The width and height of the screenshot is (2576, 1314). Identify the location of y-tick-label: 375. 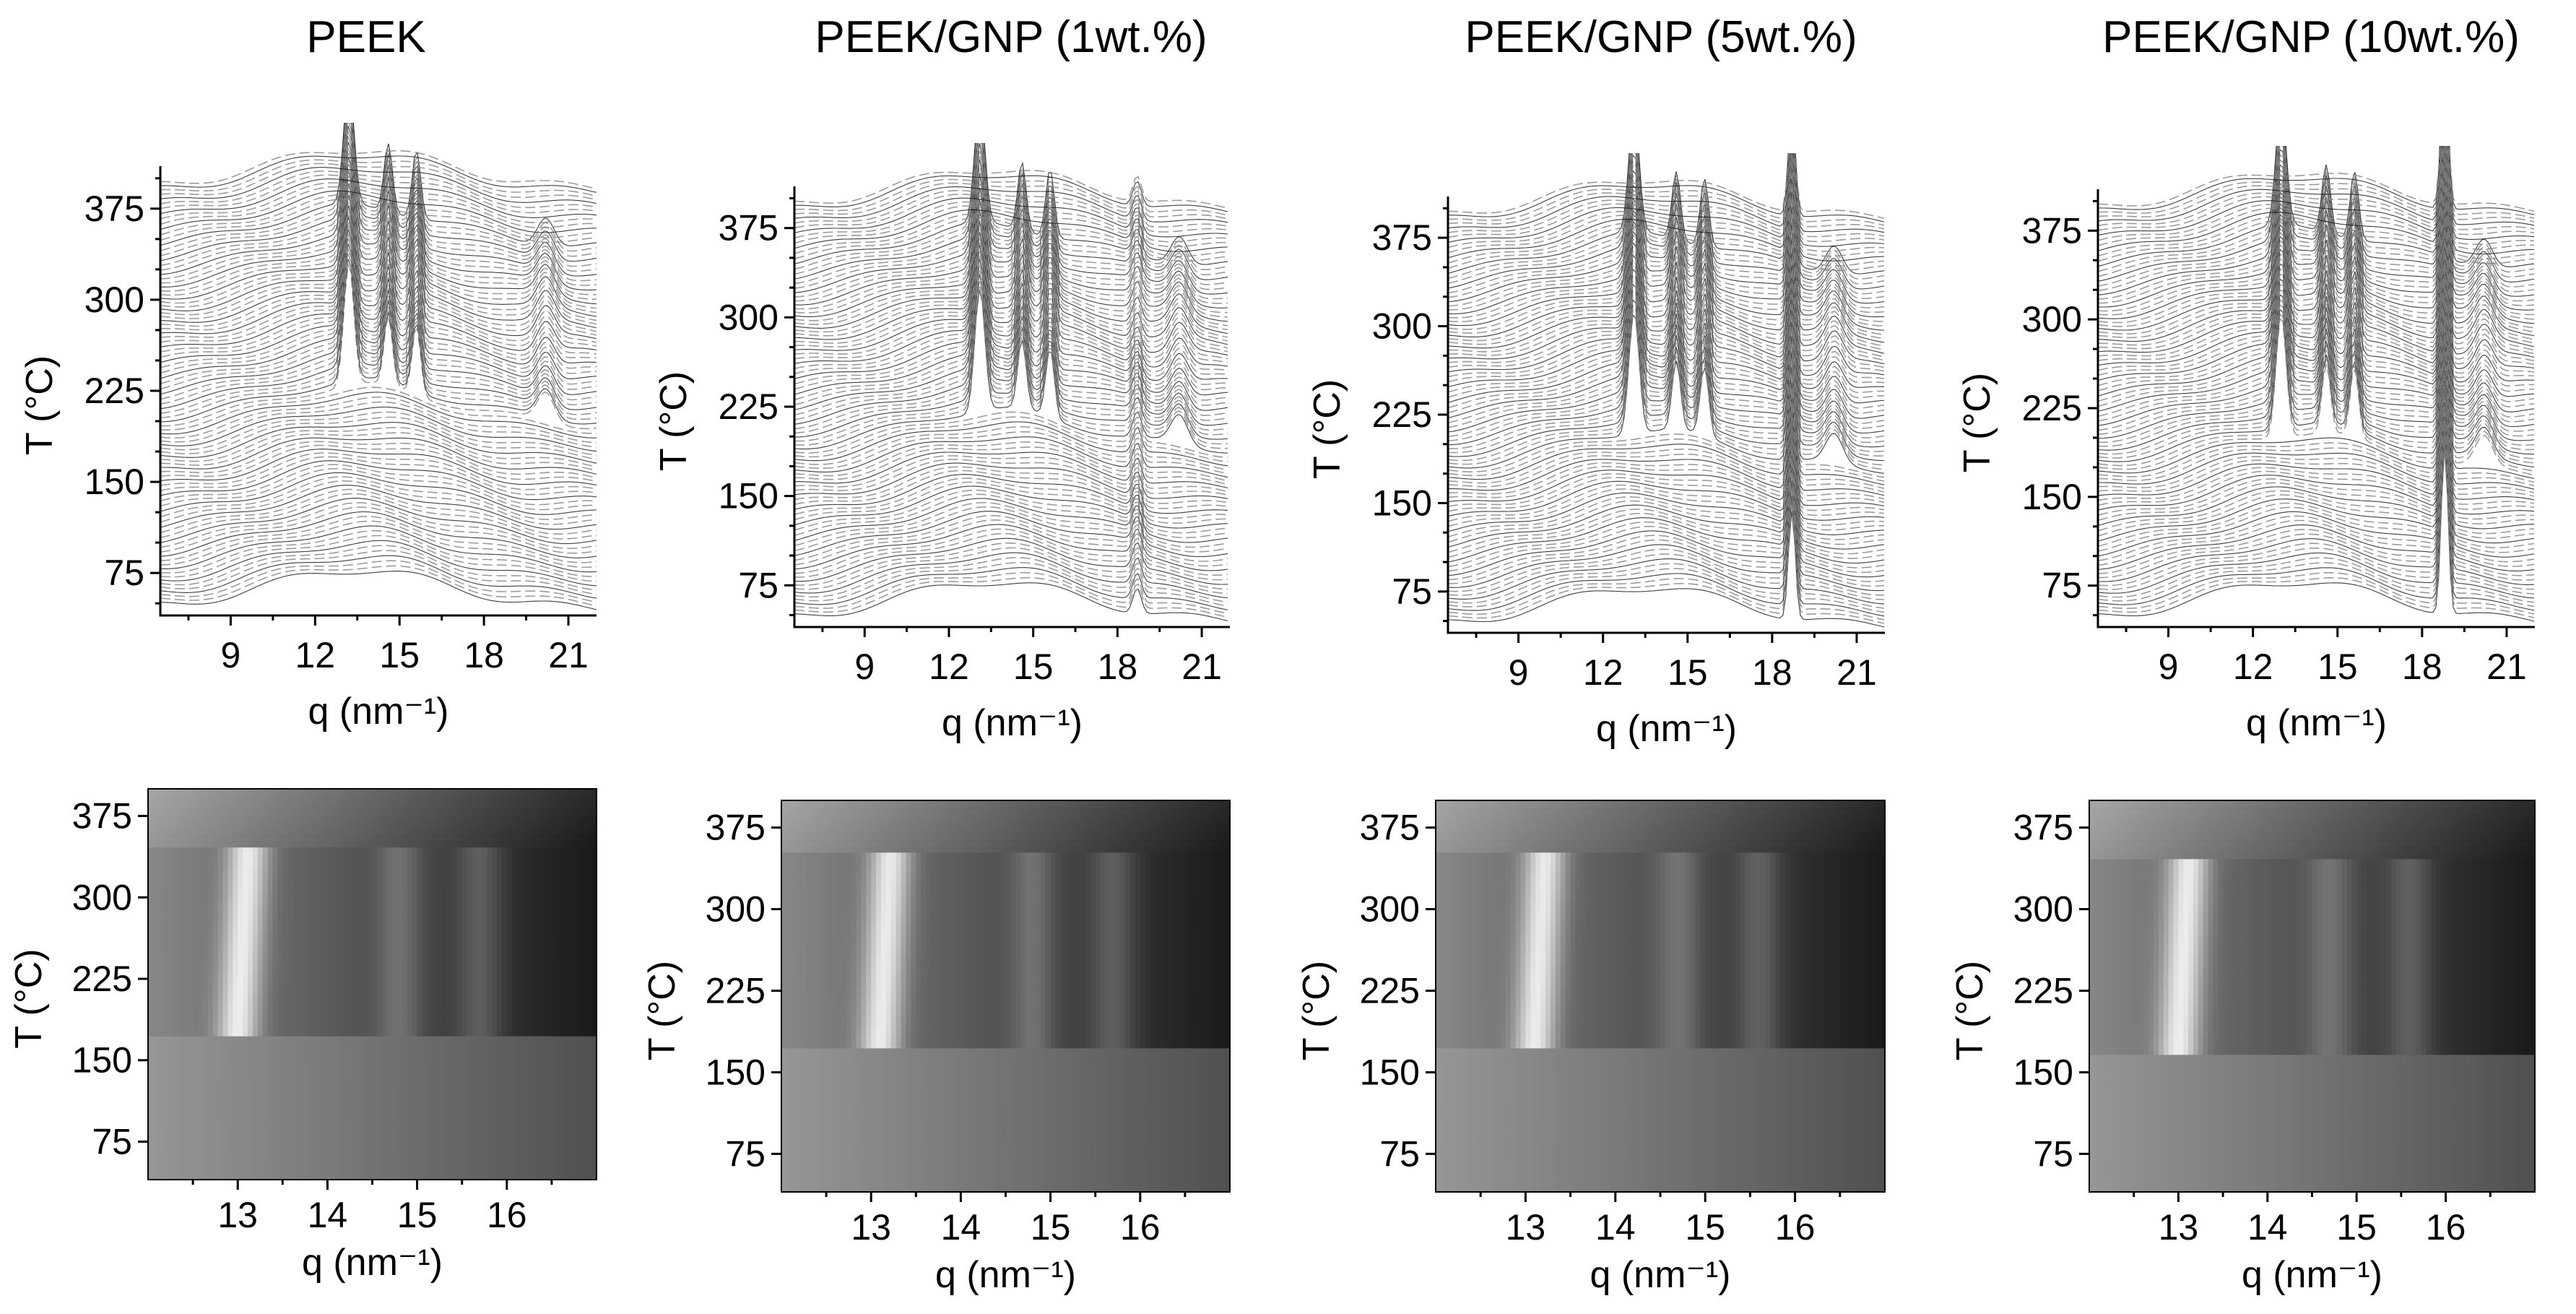
(1402, 237).